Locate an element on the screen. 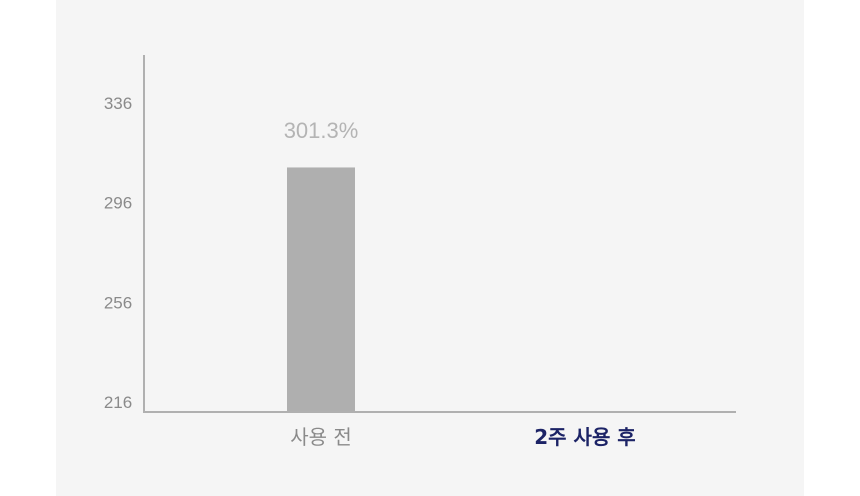 This screenshot has width=860, height=496. x-category-label: 사용 전 is located at coordinates (321, 437).